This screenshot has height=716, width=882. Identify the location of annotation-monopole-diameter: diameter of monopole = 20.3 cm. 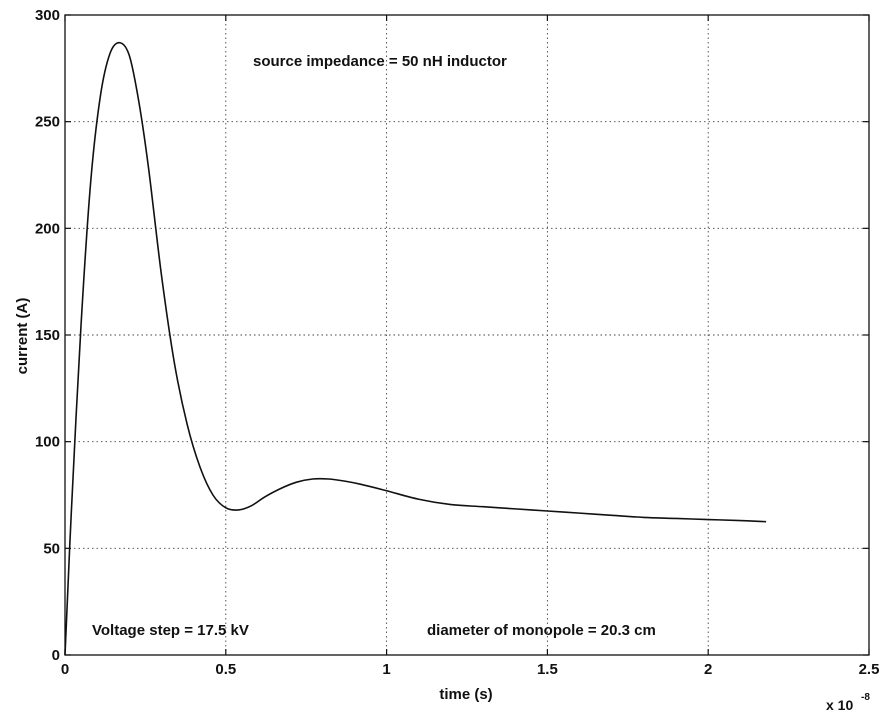
(541, 630).